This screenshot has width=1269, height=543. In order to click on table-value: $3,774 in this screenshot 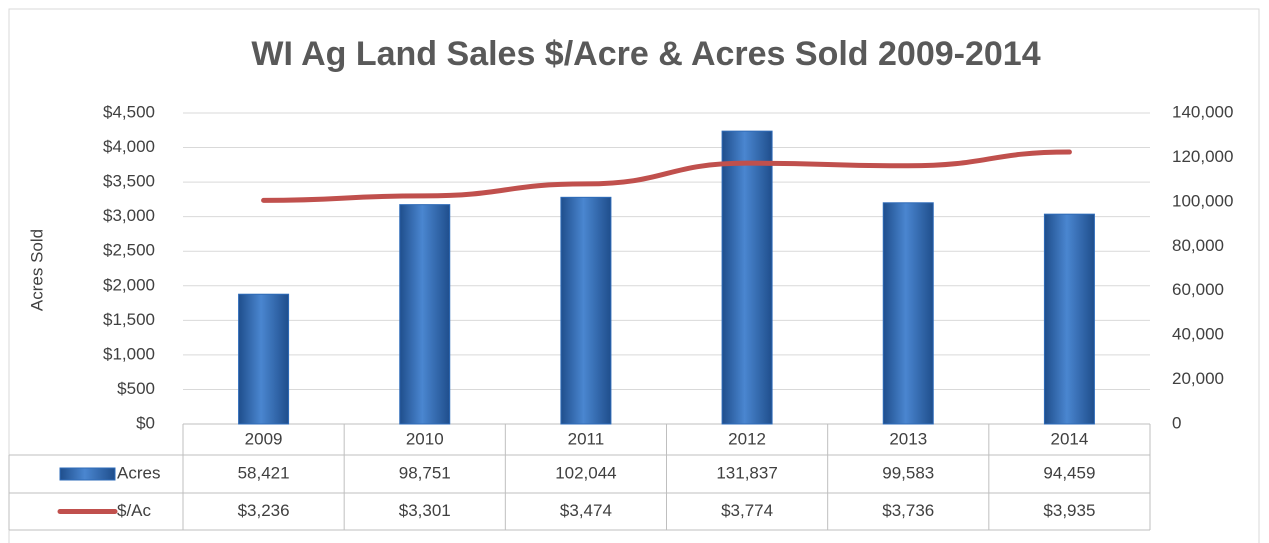, I will do `click(747, 510)`.